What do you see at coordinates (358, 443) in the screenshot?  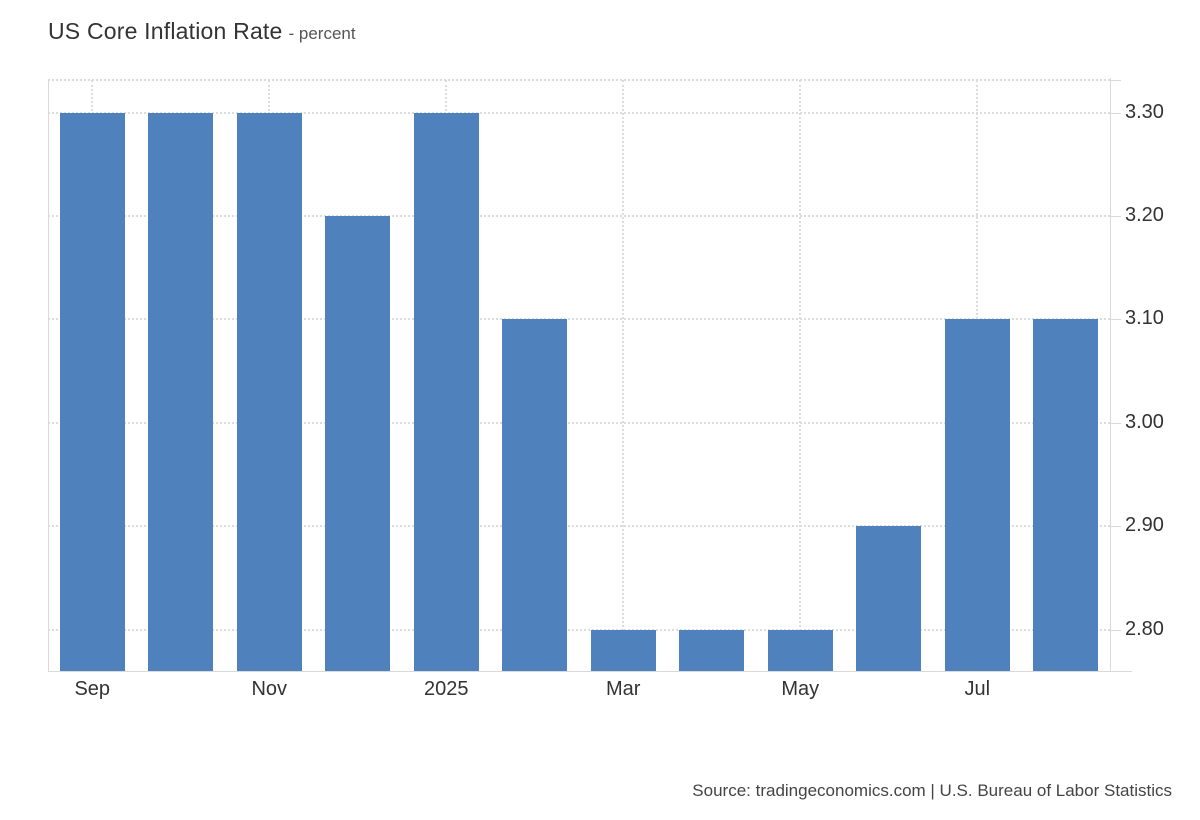 I see `bar-Dec` at bounding box center [358, 443].